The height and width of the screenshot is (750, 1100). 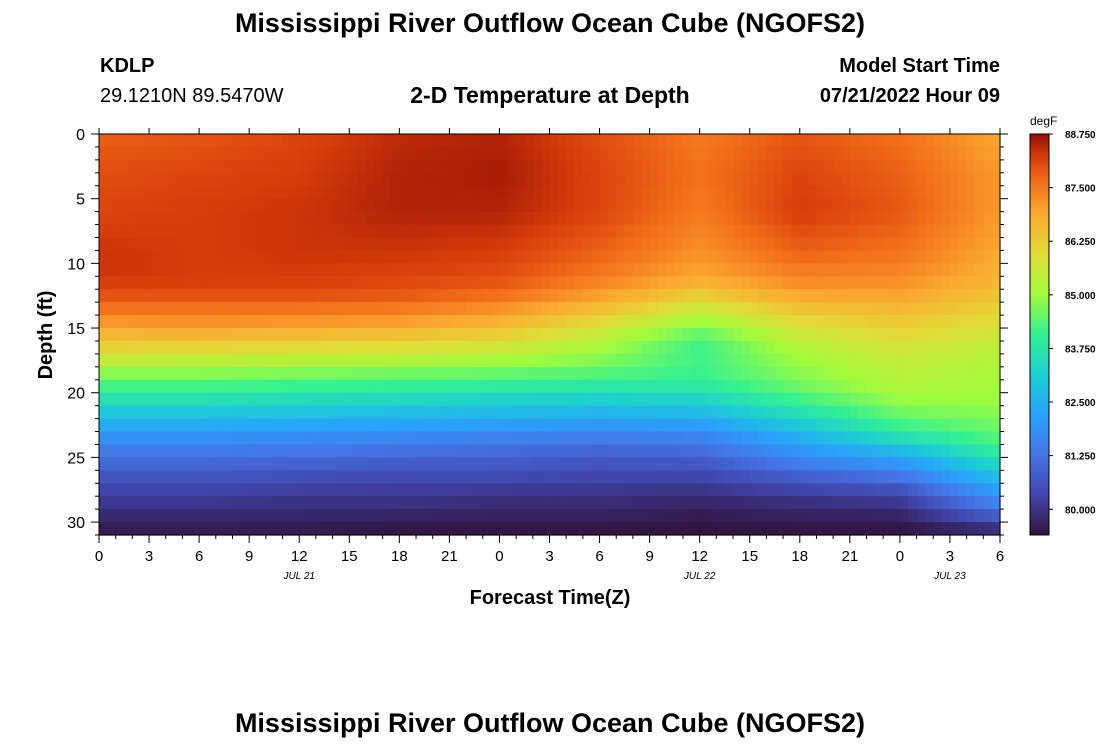 What do you see at coordinates (1039, 334) in the screenshot?
I see `colorbar` at bounding box center [1039, 334].